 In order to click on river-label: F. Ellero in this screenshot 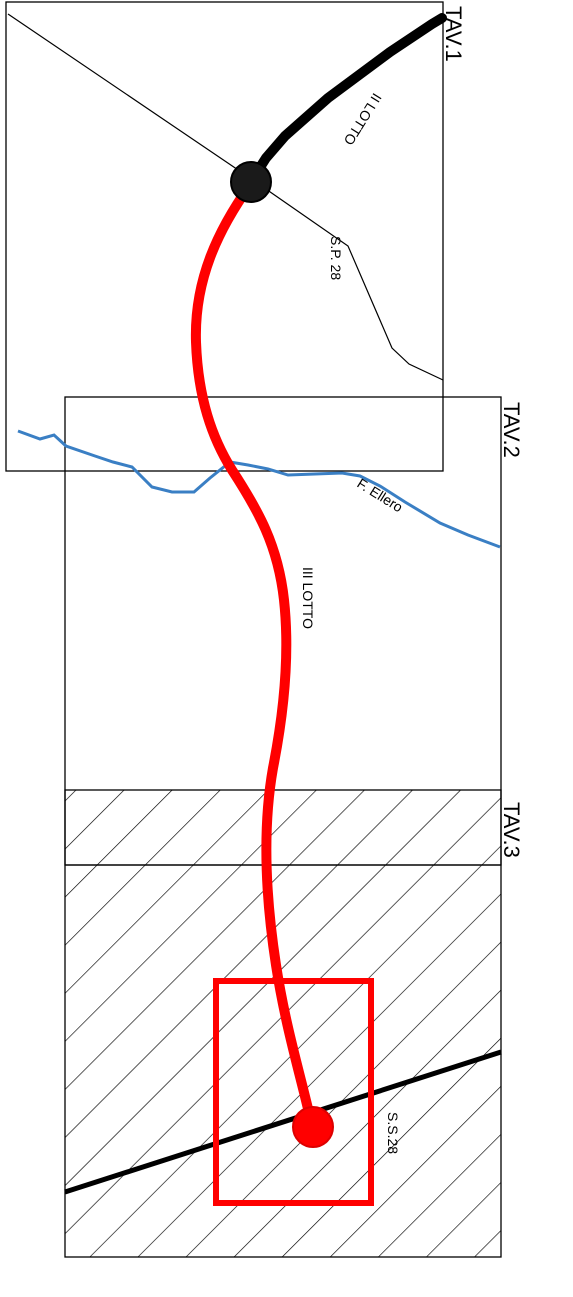, I will do `click(380, 495)`.